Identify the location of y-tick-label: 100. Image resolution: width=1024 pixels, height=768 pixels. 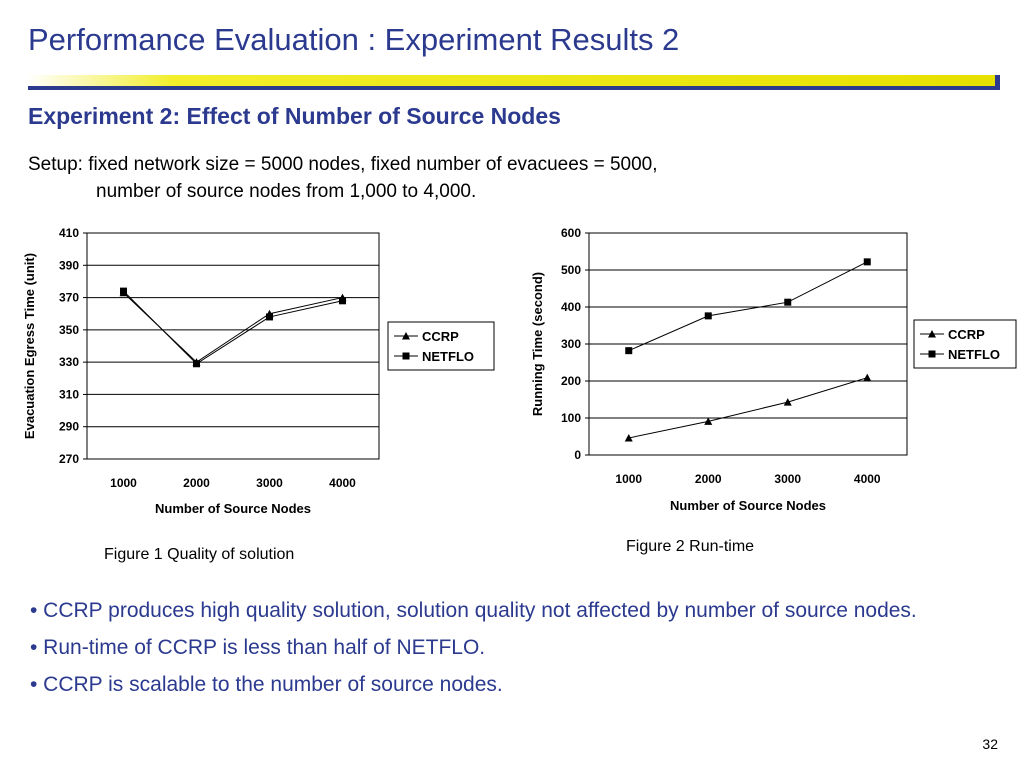
(571, 418).